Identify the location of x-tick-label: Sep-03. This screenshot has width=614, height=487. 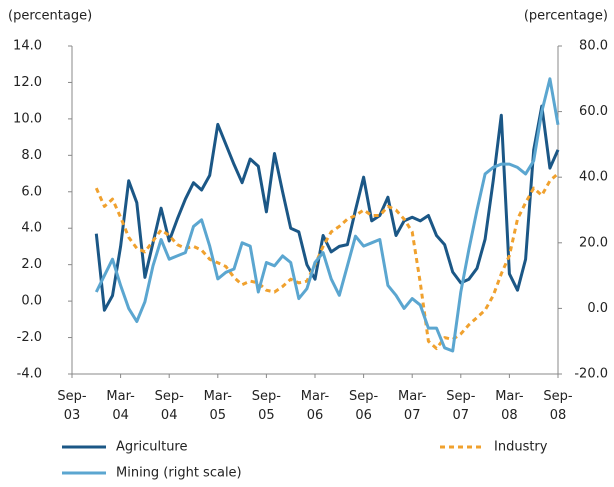
(72, 406).